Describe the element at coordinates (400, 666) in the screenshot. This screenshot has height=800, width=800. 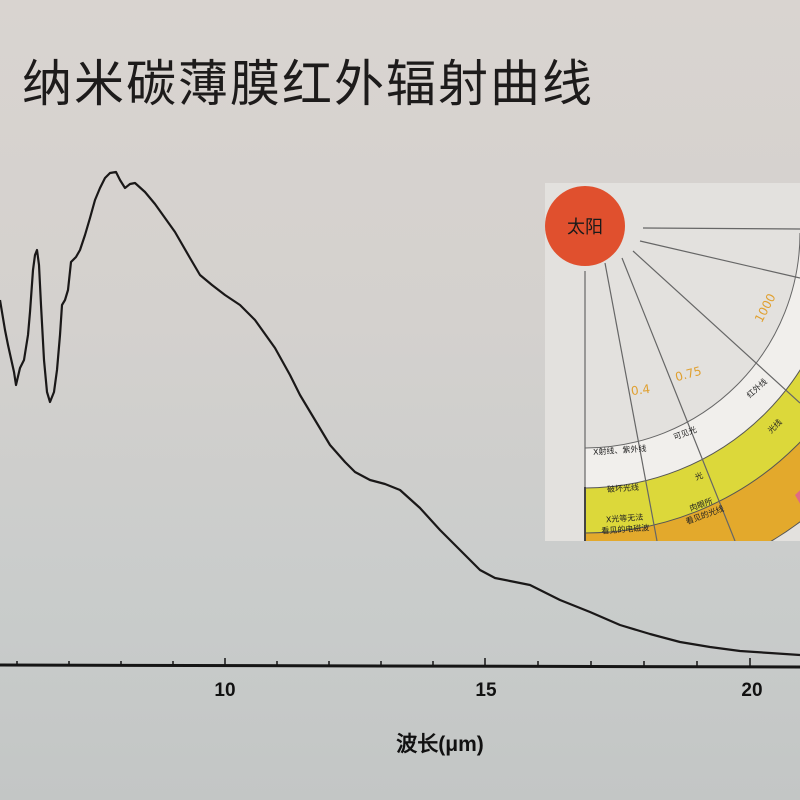
I see `x-axis-line` at that location.